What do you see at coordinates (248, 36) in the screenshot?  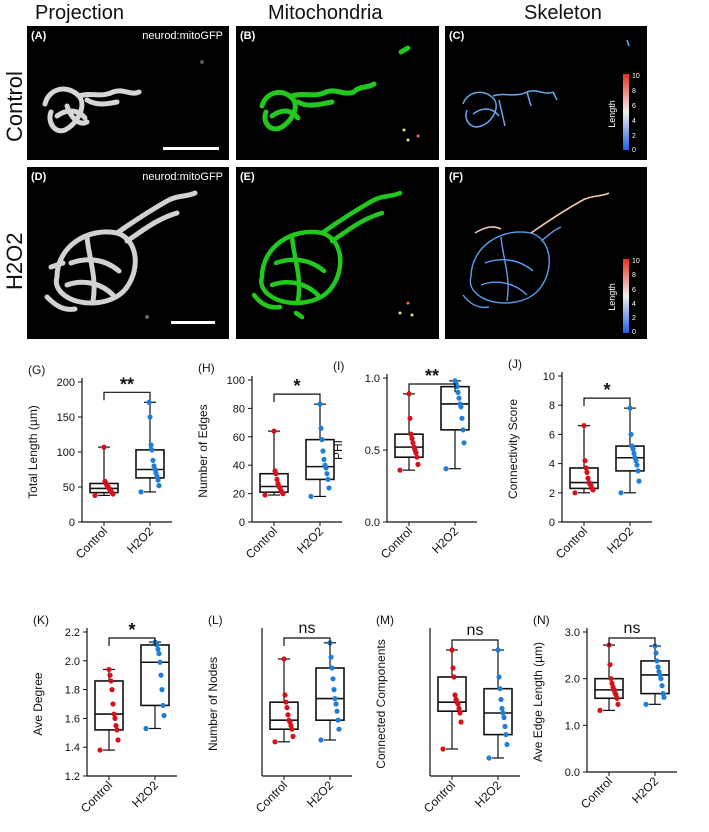 I see `panel-label: (B)` at bounding box center [248, 36].